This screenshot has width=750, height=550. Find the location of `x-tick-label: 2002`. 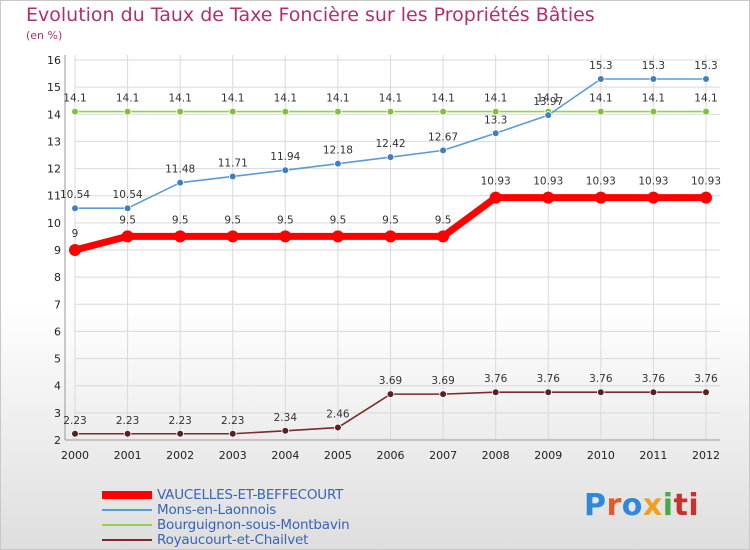

x-tick-label: 2002 is located at coordinates (180, 455).